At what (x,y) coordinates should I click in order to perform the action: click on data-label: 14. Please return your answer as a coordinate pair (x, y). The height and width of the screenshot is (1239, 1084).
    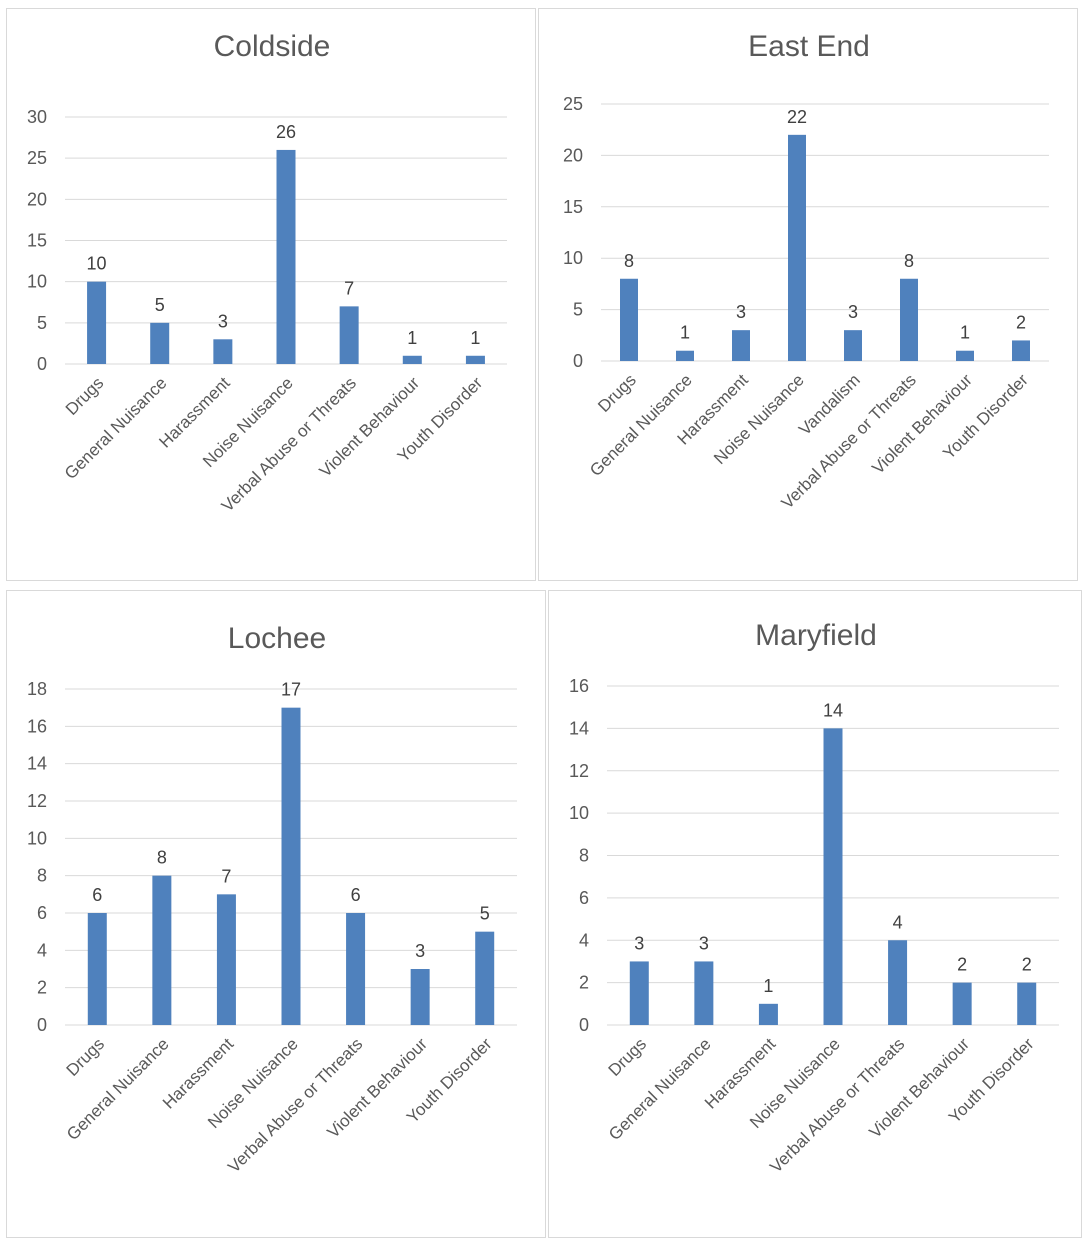
    Looking at the image, I should click on (833, 710).